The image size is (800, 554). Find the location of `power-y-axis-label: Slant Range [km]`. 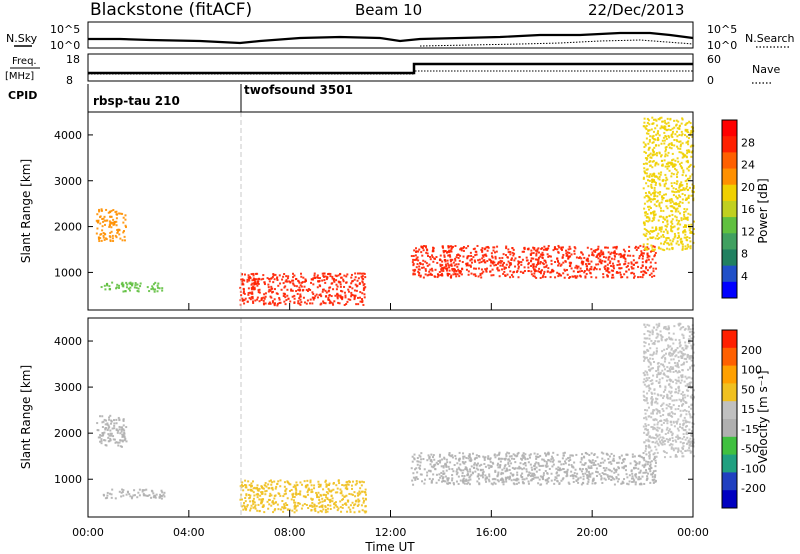

power-y-axis-label: Slant Range [km] is located at coordinates (26, 211).